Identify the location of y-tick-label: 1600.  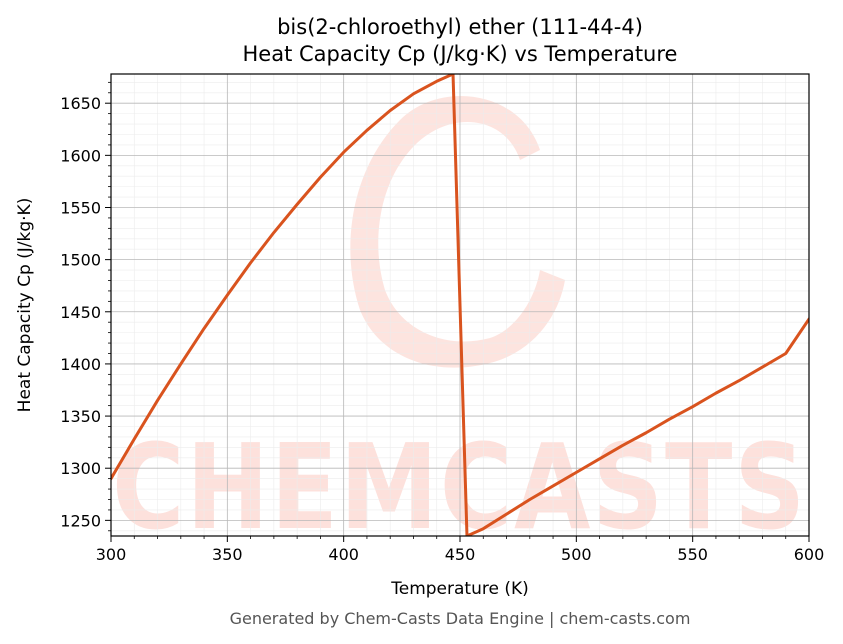
(80, 155).